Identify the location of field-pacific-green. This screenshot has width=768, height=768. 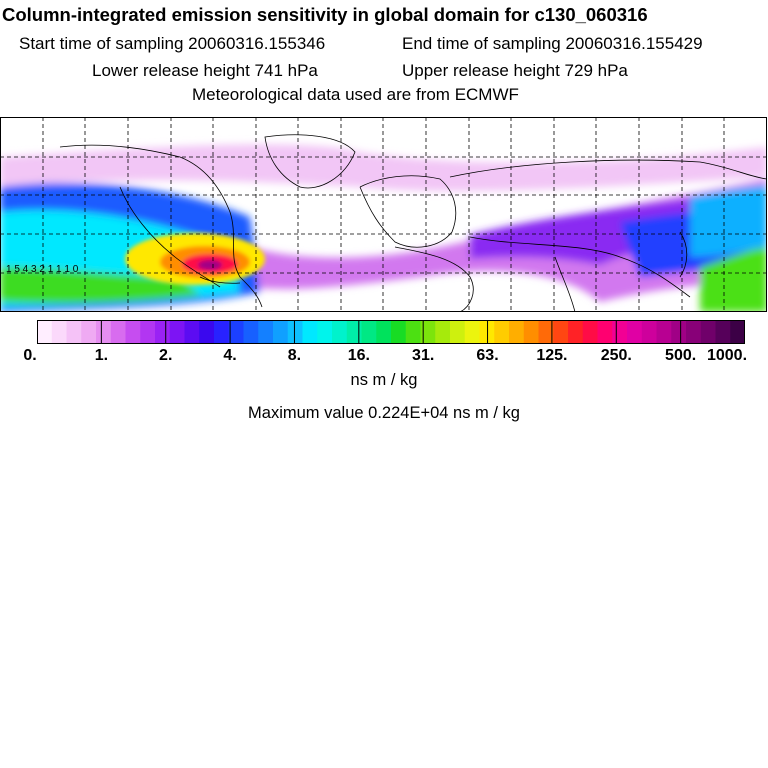
(100, 285).